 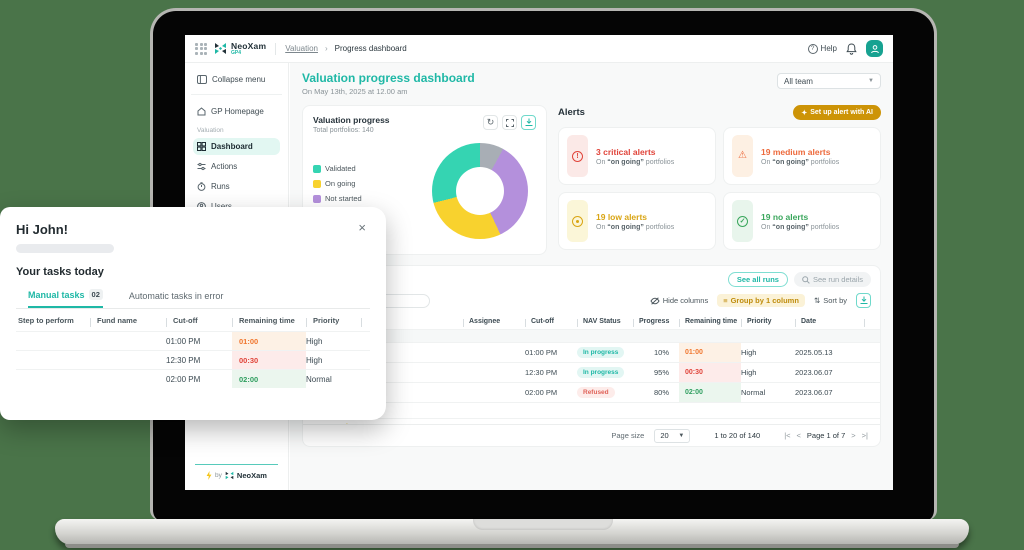 I want to click on download-table-button, so click(x=863, y=300).